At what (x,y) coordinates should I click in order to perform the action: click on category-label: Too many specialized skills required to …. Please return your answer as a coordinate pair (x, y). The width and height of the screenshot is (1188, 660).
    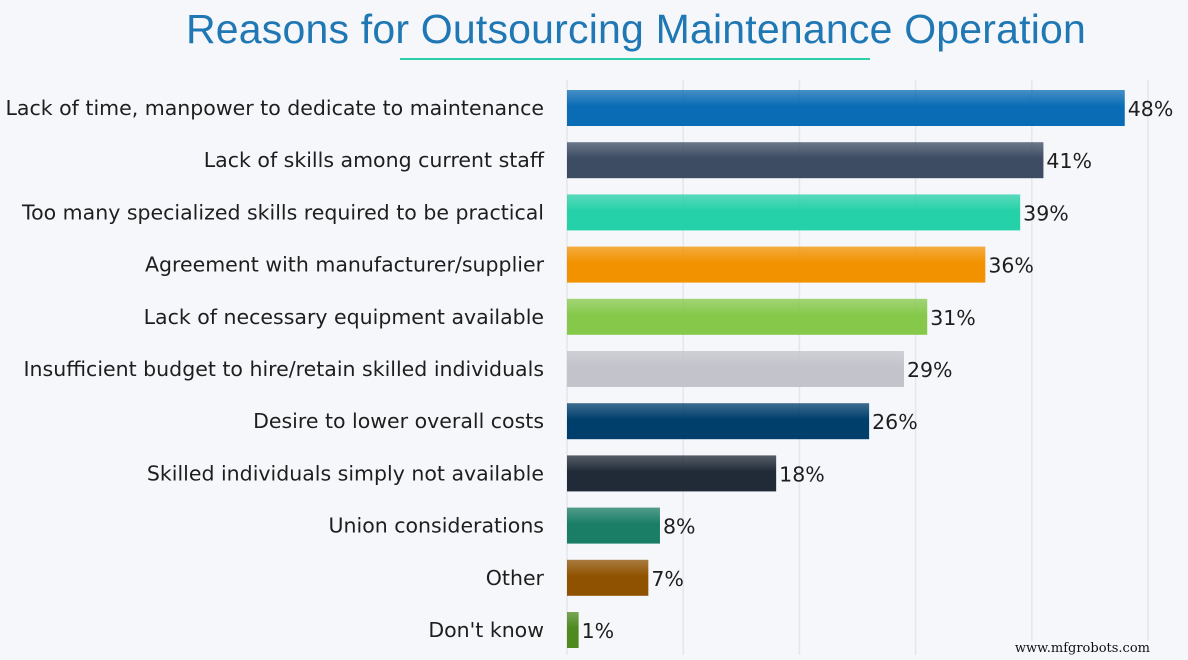
    Looking at the image, I should click on (282, 212).